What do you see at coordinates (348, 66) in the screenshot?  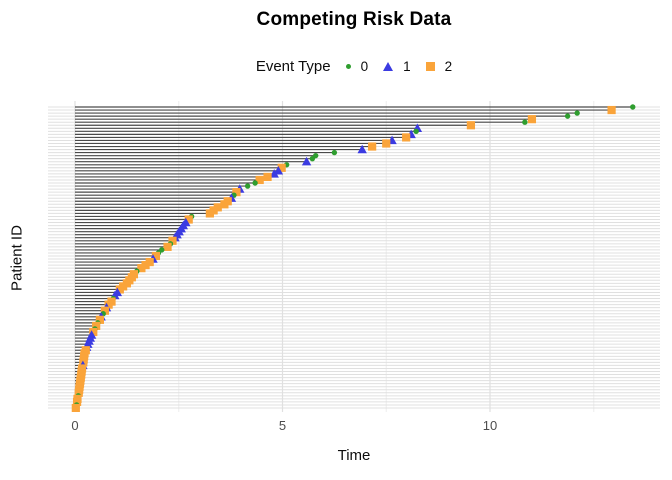 I see `circle-marker-icon` at bounding box center [348, 66].